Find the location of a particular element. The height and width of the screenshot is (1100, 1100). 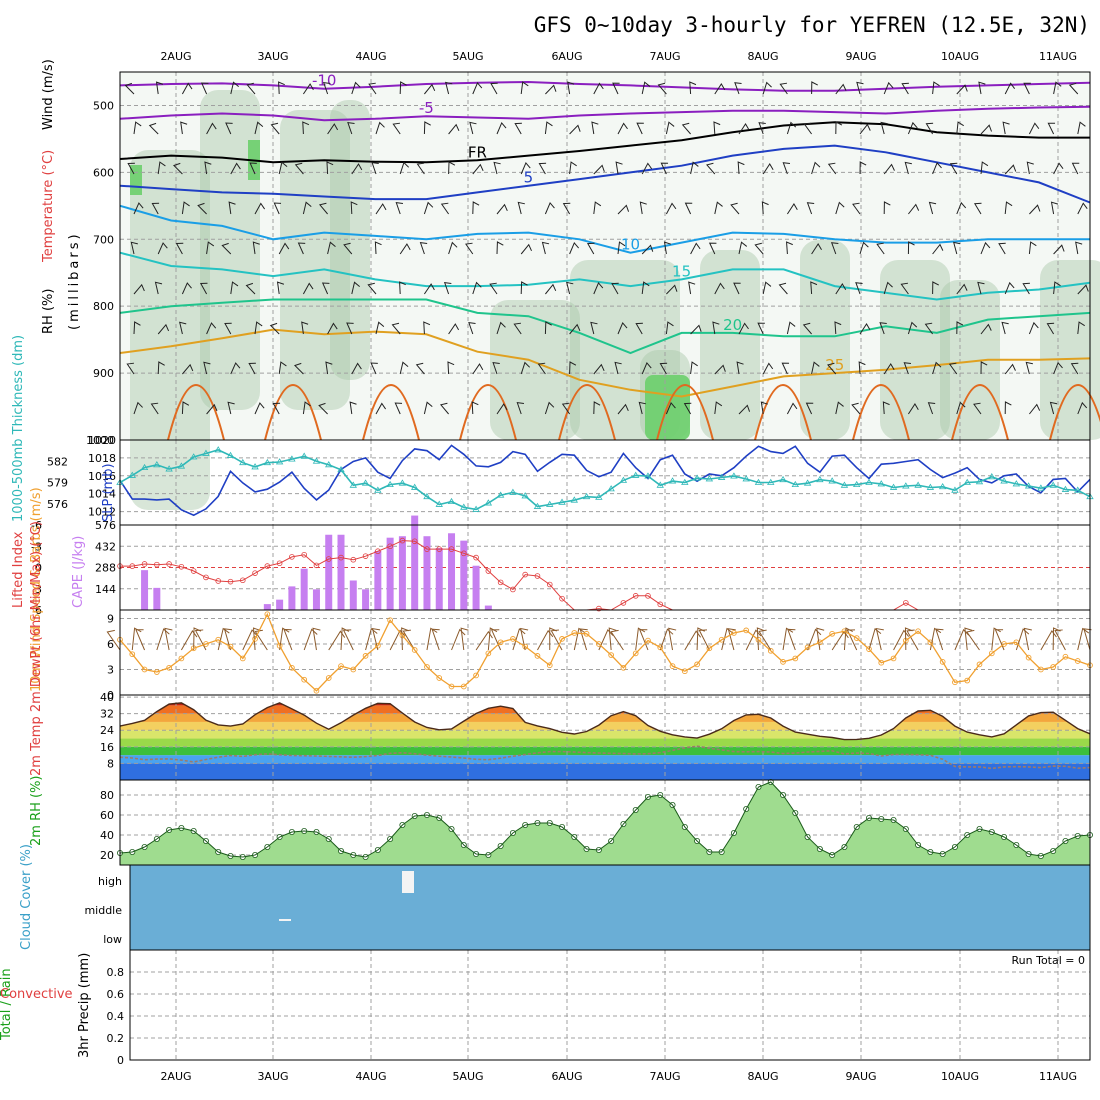

isotherm-label: 10 is located at coordinates (630, 245).